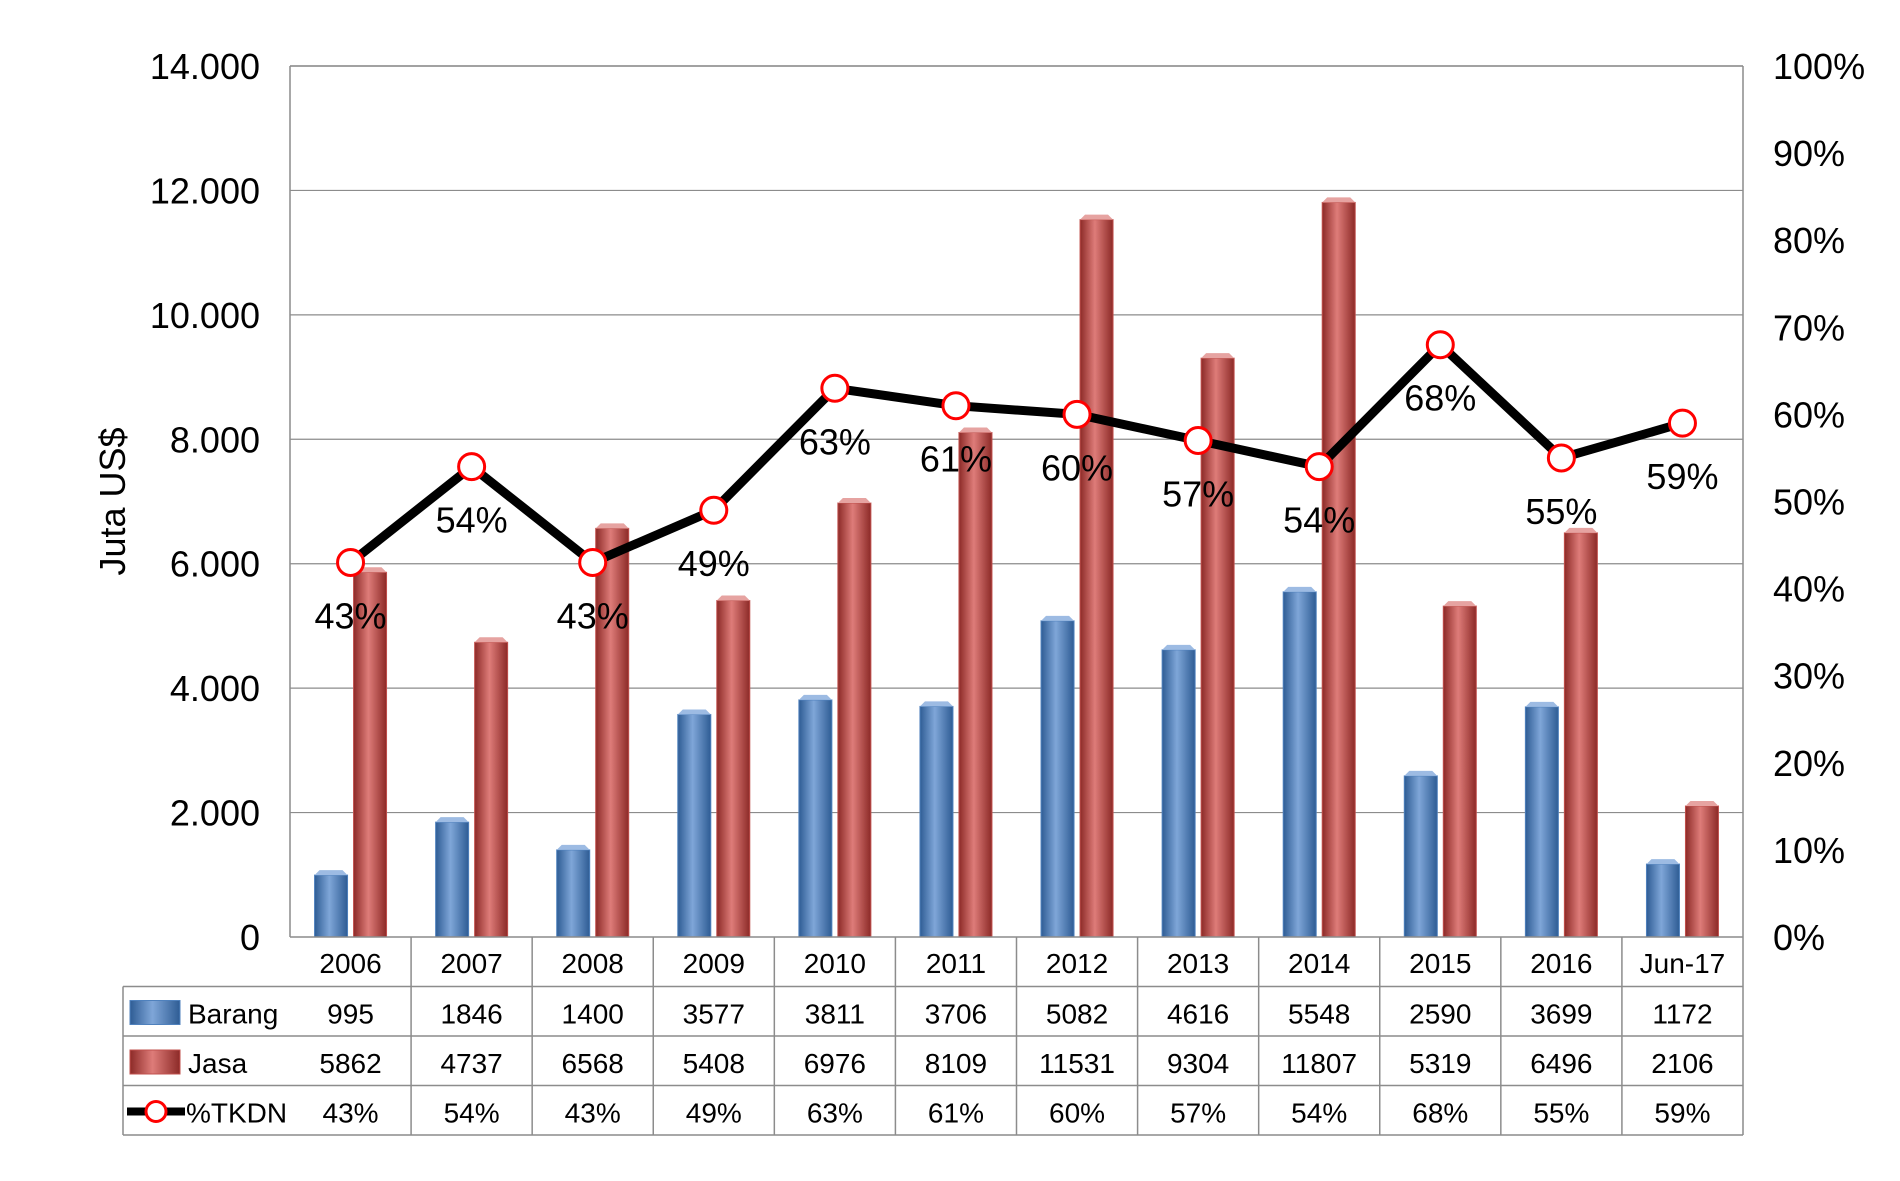 This screenshot has width=1900, height=1181. What do you see at coordinates (471, 1014) in the screenshot?
I see `table-cell-value: 1846` at bounding box center [471, 1014].